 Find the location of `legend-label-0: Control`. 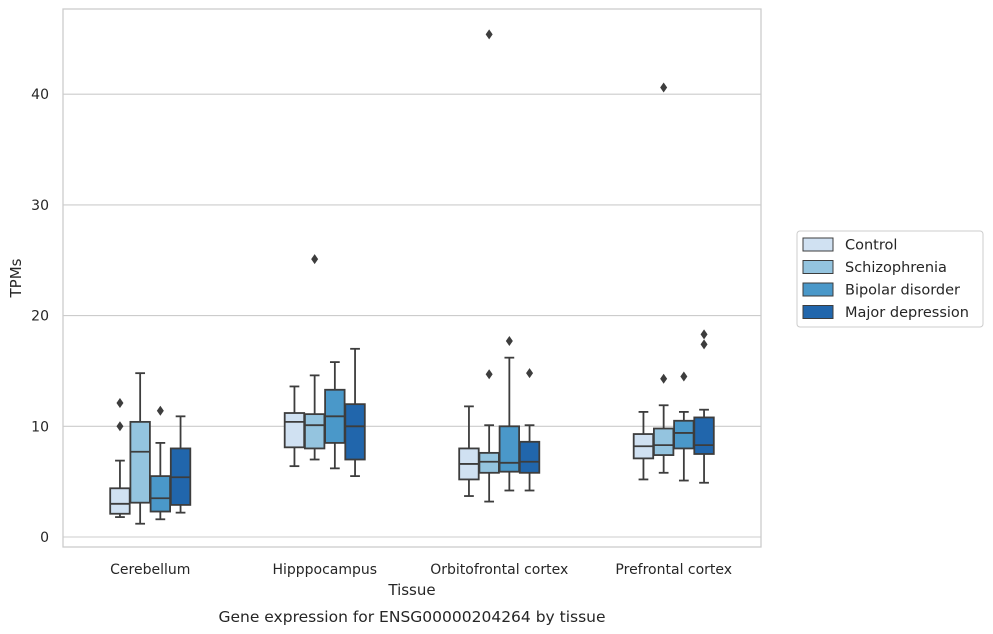

legend-label-0: Control is located at coordinates (871, 246).